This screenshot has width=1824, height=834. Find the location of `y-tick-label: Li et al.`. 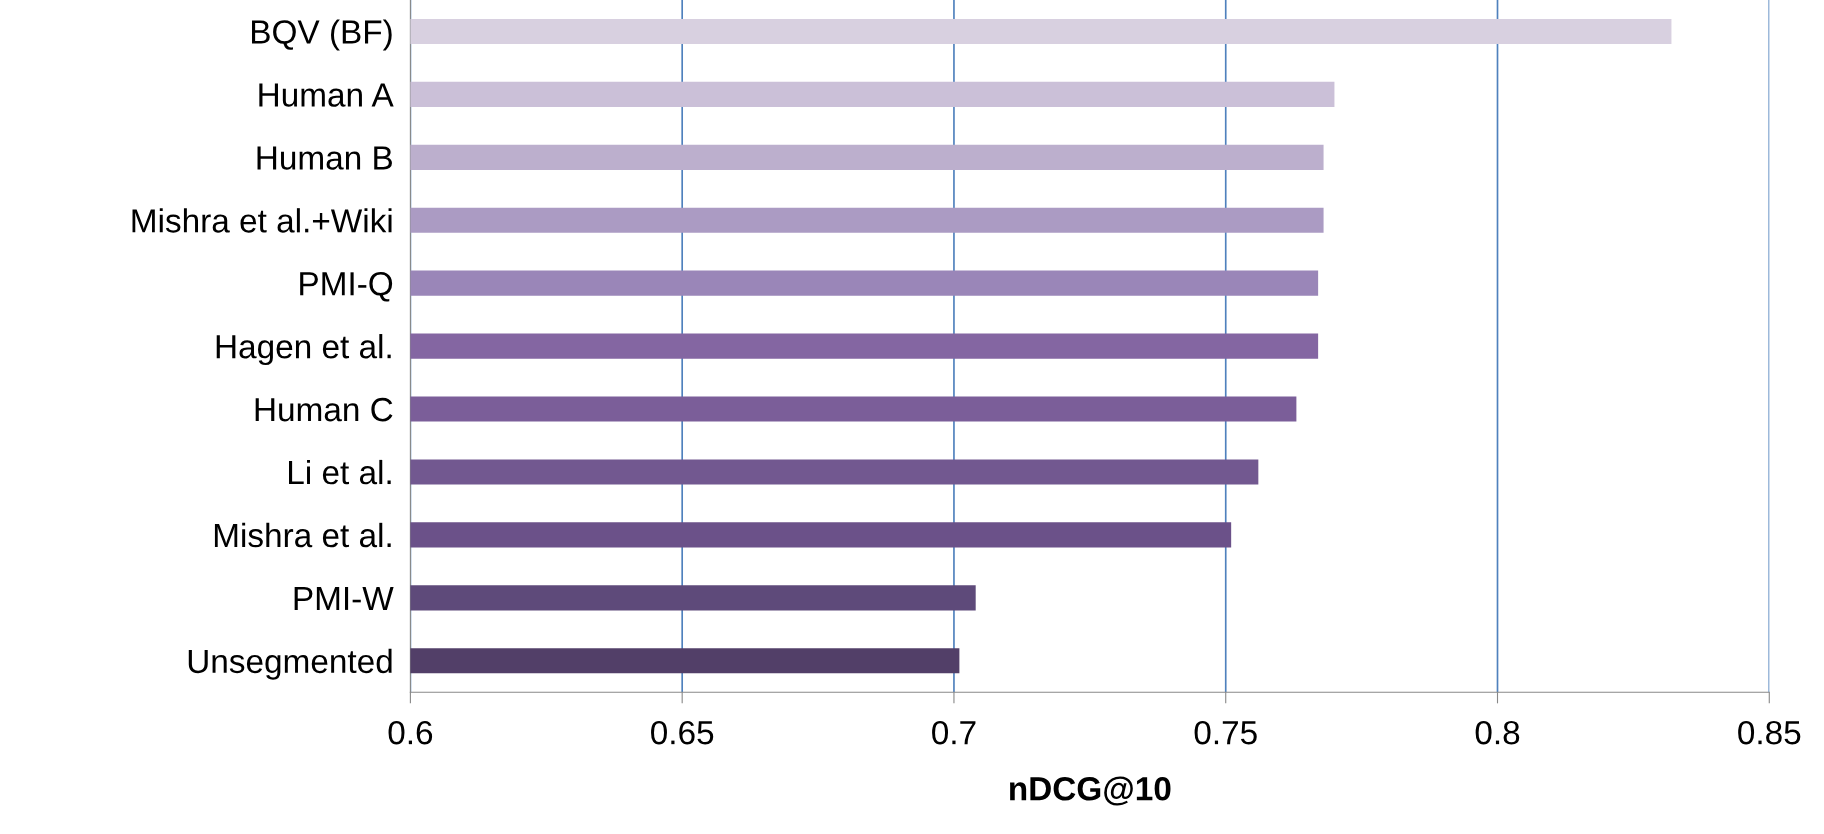

y-tick-label: Li et al. is located at coordinates (340, 472).